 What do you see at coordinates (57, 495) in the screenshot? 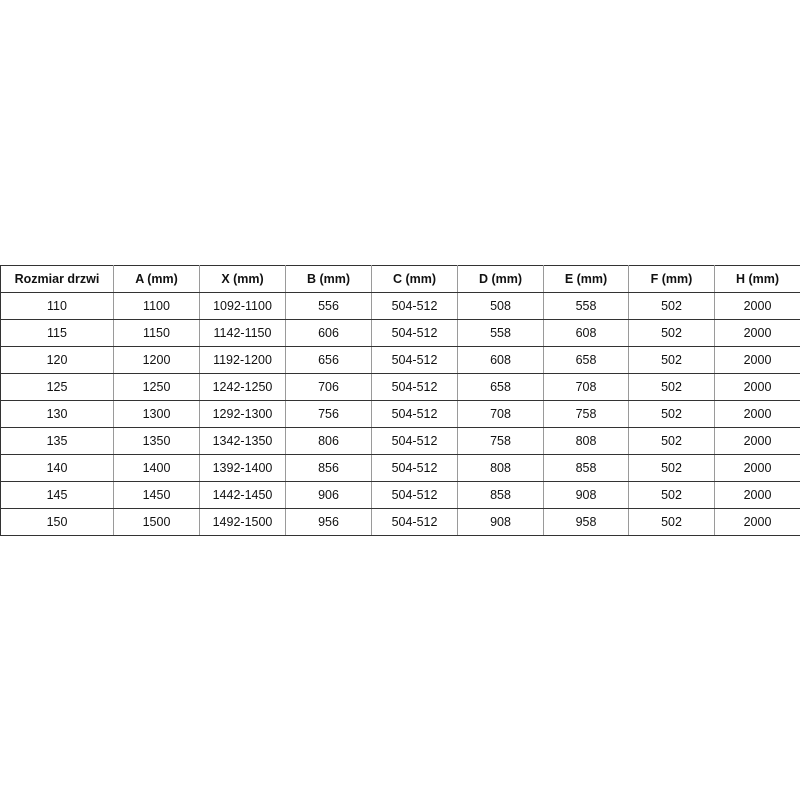
I see `table-cell: 145` at bounding box center [57, 495].